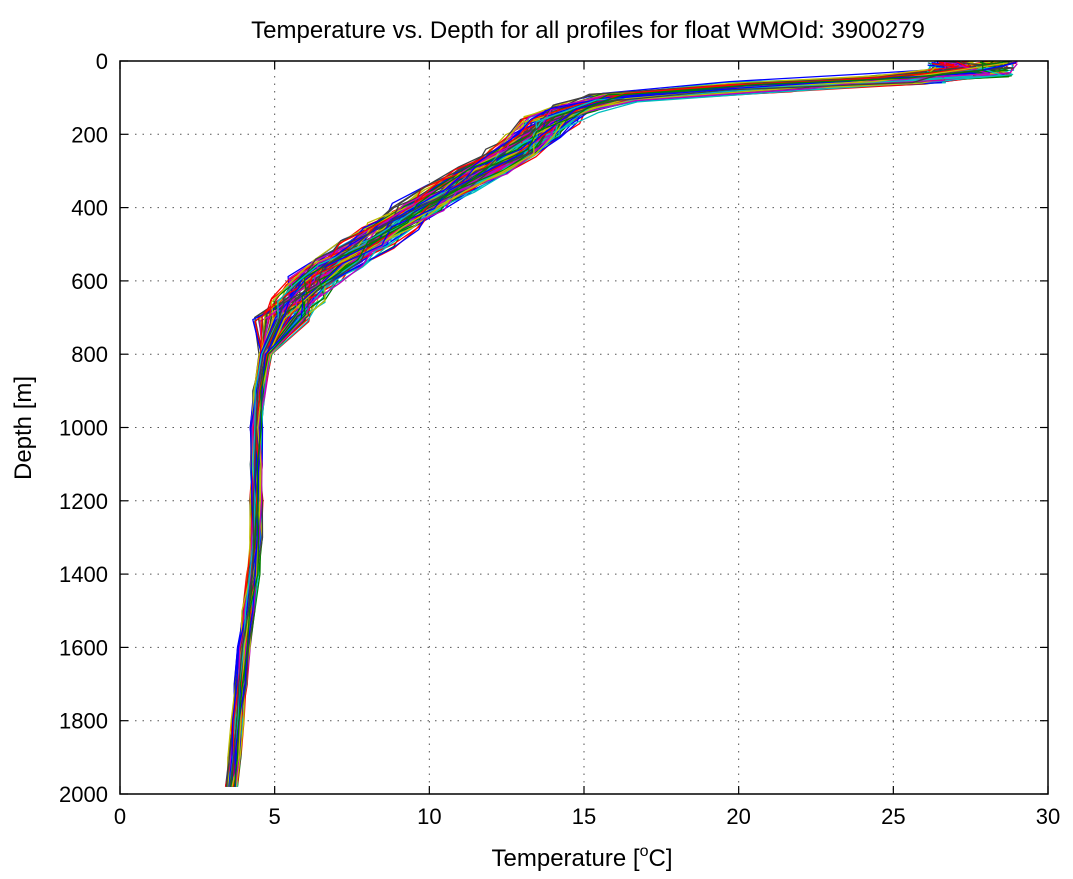 This screenshot has width=1073, height=879. Describe the element at coordinates (102, 61) in the screenshot. I see `y-tick-label: 0` at that location.